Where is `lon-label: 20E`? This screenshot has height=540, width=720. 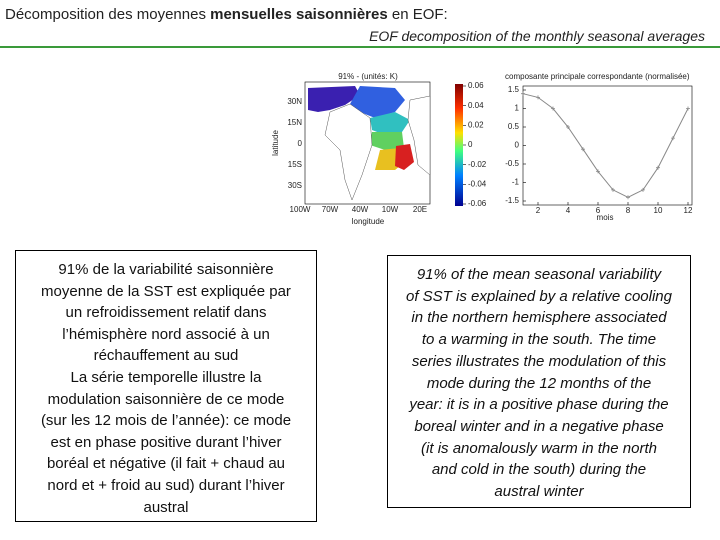 lon-label: 20E is located at coordinates (420, 209).